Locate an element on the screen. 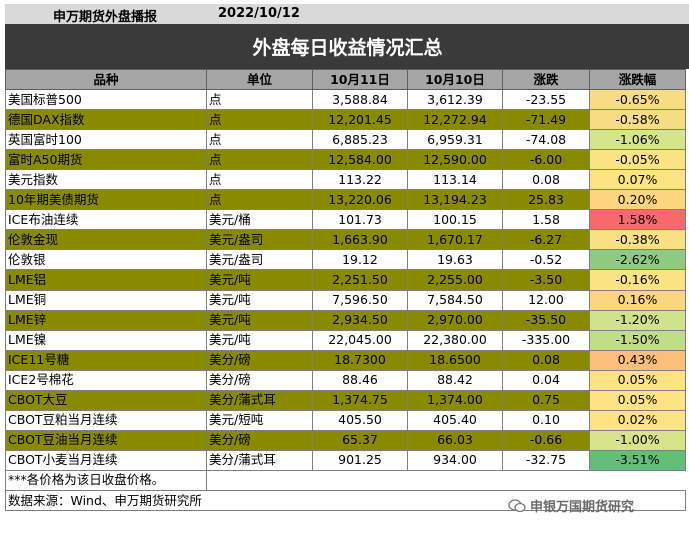  change-pct-cell: 1.58% is located at coordinates (637, 220).